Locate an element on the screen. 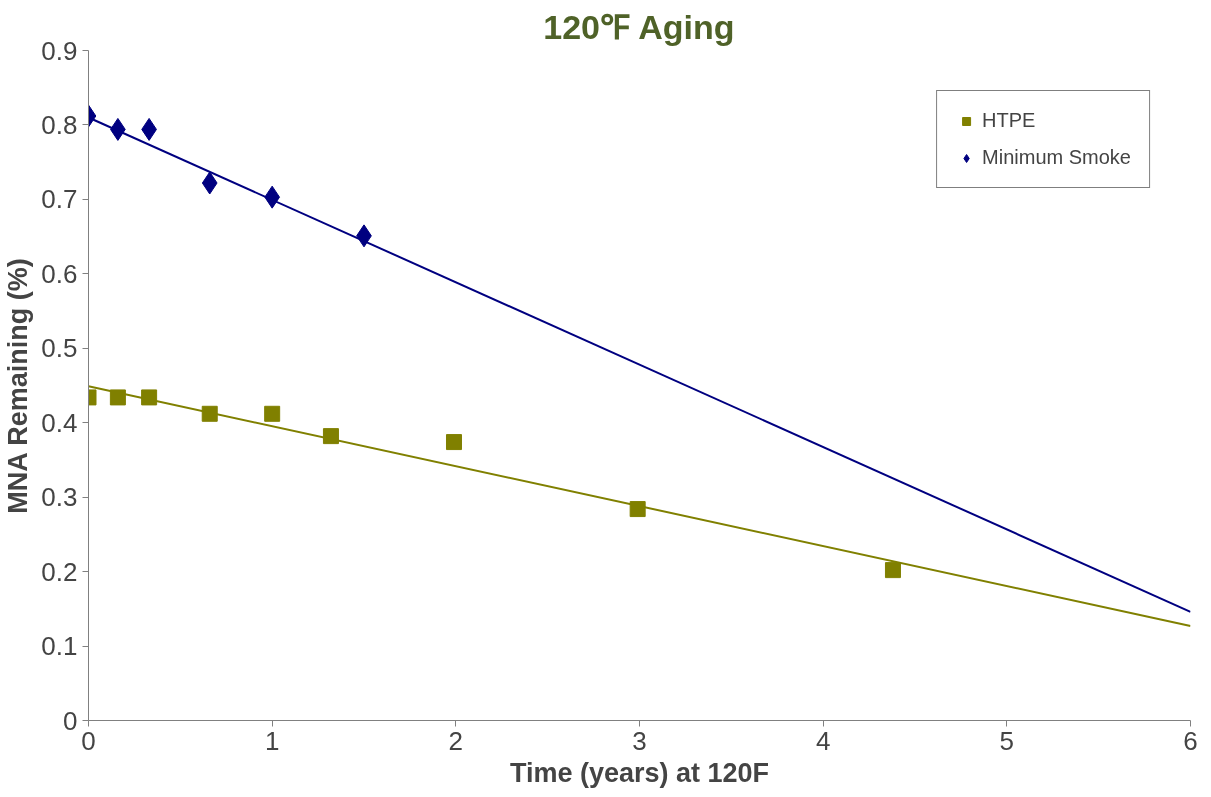 The image size is (1211, 797). legend-label: Minimum Smoke is located at coordinates (1056, 157).